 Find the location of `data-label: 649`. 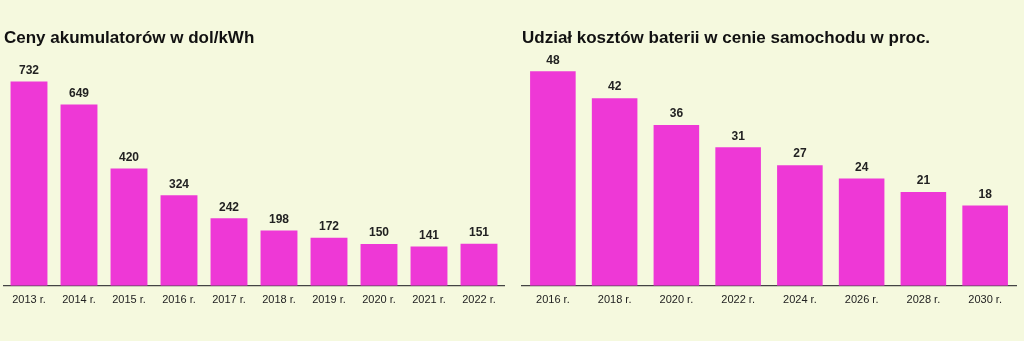

data-label: 649 is located at coordinates (79, 92).